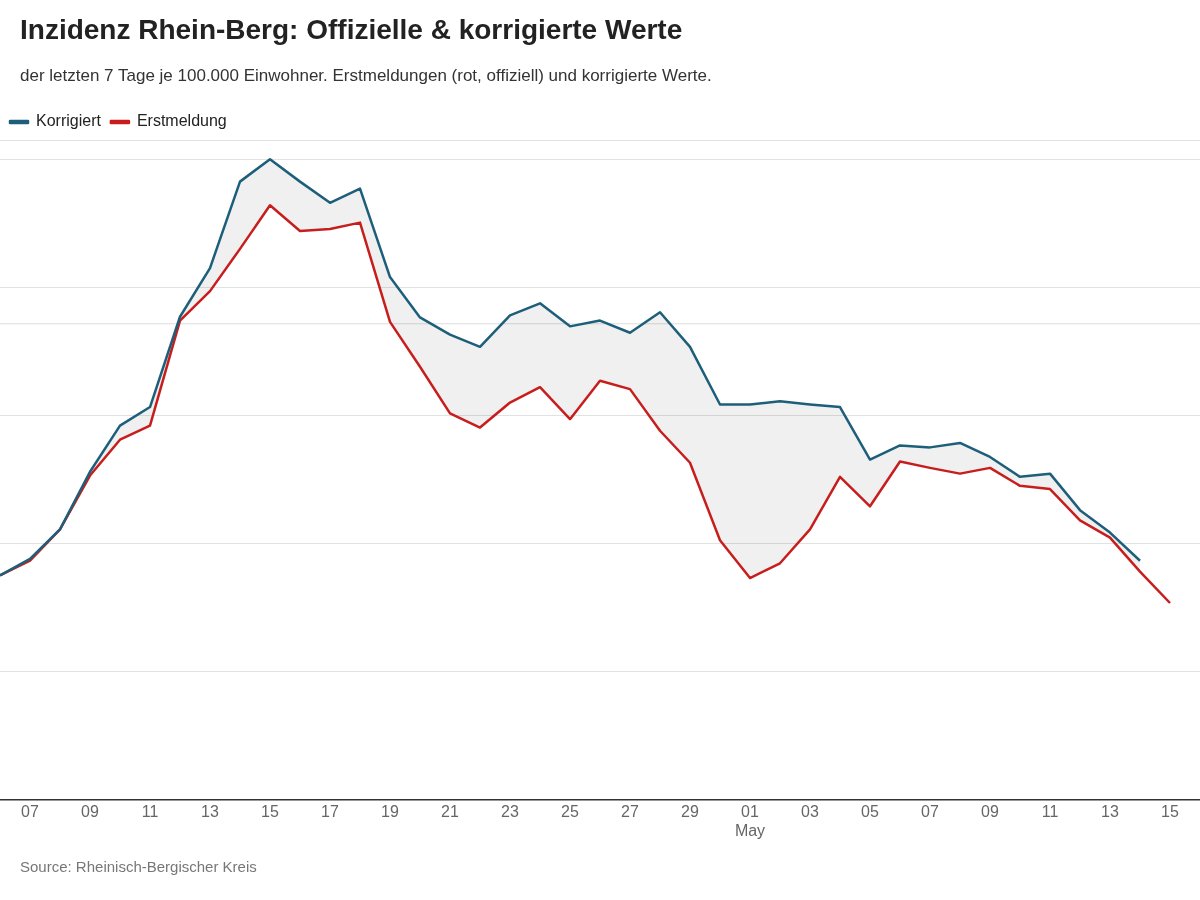 Image resolution: width=1200 pixels, height=900 pixels. Describe the element at coordinates (351, 30) in the screenshot. I see `chart-title: Inzidenz Rhein-Berg: Offizielle & korrigierte Werte` at that location.